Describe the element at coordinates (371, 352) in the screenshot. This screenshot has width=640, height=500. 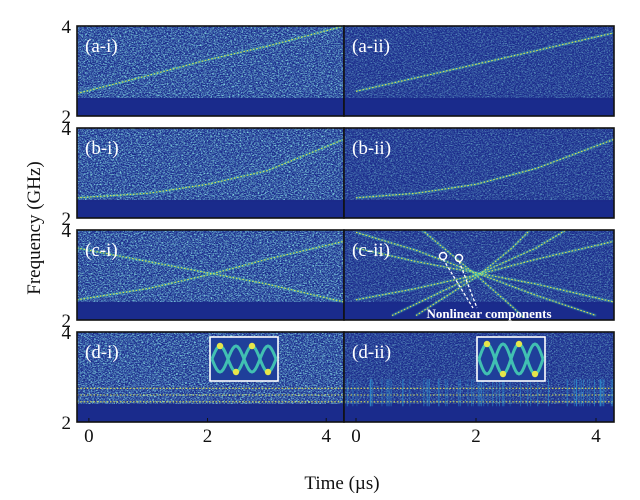
I see `panel-label: (d-ii)` at that location.